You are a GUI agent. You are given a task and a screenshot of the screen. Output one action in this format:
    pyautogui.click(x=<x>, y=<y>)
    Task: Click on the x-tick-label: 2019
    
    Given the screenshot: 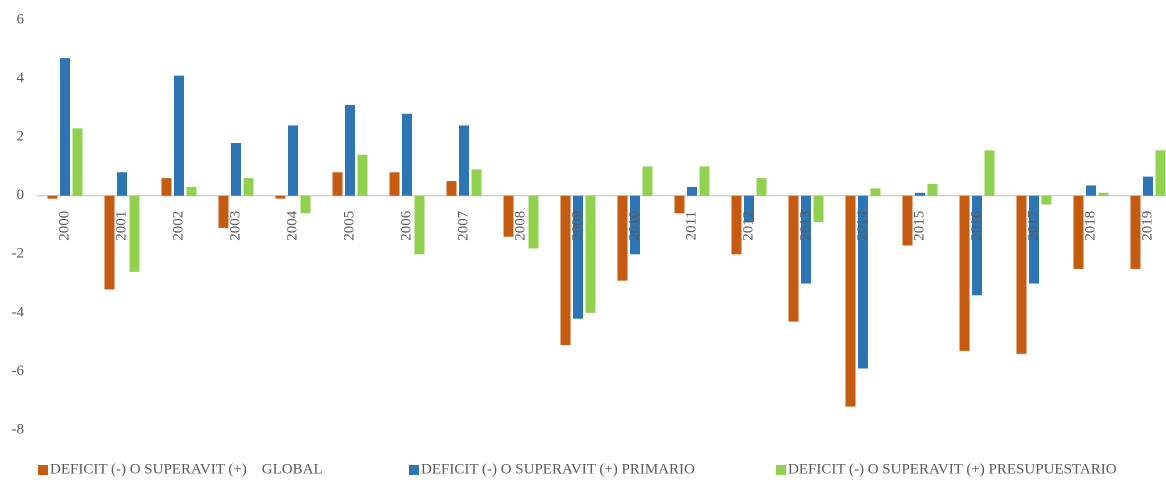 What is the action you would take?
    pyautogui.click(x=1147, y=226)
    